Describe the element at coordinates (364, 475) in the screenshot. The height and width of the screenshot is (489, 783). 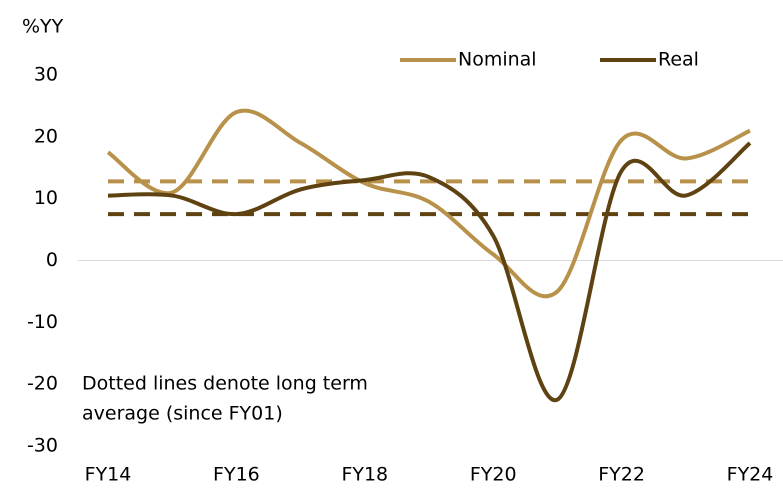
I see `x-tick-label: FY18` at that location.